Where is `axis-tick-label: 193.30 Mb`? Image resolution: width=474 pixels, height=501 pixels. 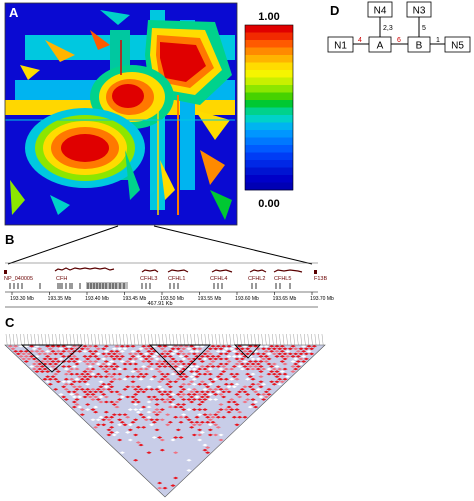
axis-tick-label: 193.30 Mb is located at coordinates (22, 299).